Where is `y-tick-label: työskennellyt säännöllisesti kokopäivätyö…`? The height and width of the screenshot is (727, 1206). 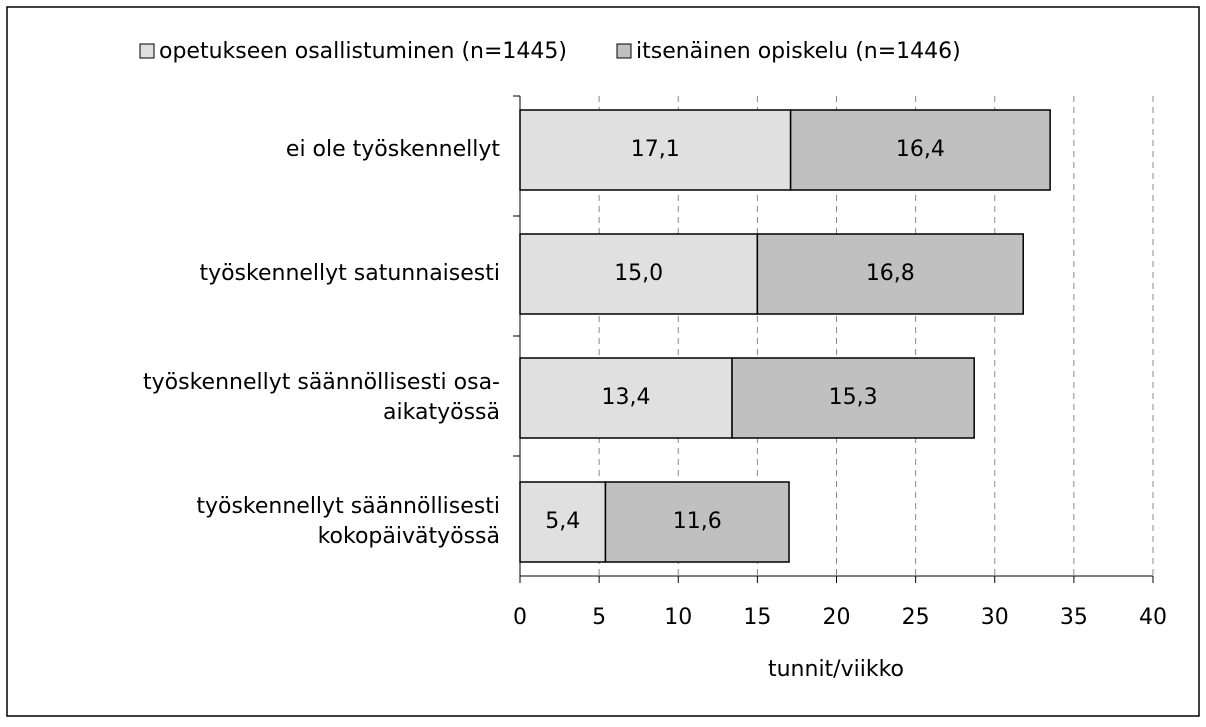
y-tick-label: työskennellyt säännöllisesti kokopäivätyö… is located at coordinates (348, 521).